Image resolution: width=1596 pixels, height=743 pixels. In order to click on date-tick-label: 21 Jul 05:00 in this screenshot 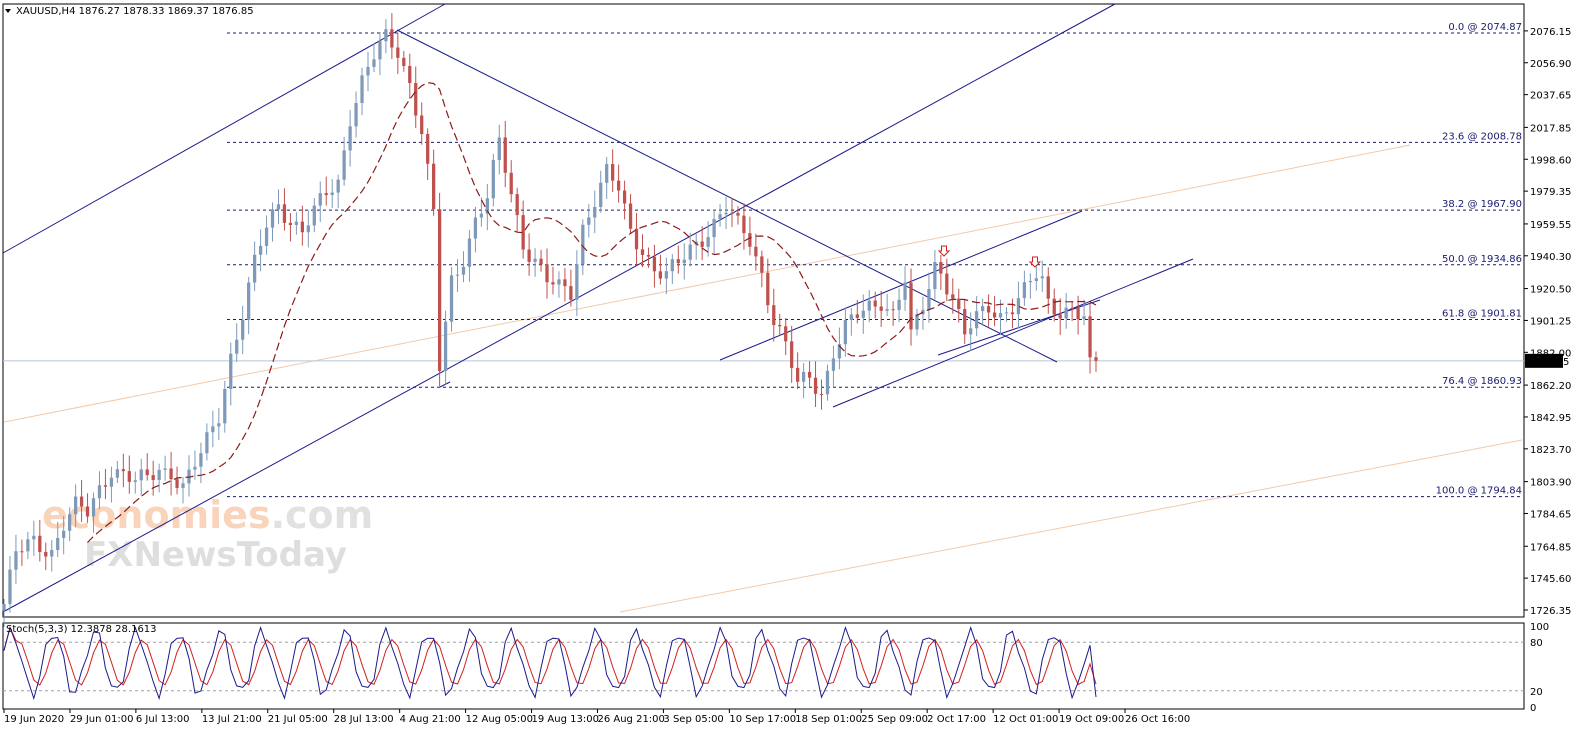, I will do `click(298, 719)`.